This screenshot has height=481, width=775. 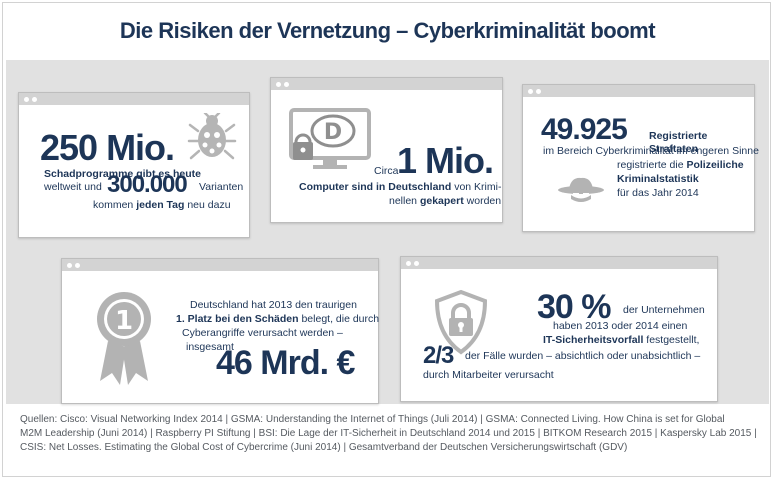 What do you see at coordinates (386, 171) in the screenshot?
I see `circa-label: Circa` at bounding box center [386, 171].